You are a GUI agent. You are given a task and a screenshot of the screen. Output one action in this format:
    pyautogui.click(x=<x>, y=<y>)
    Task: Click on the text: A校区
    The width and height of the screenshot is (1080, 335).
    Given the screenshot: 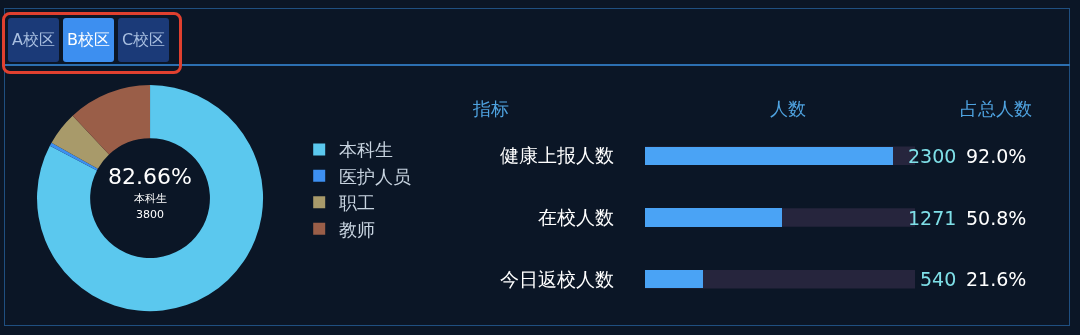 What is the action you would take?
    pyautogui.click(x=33, y=40)
    